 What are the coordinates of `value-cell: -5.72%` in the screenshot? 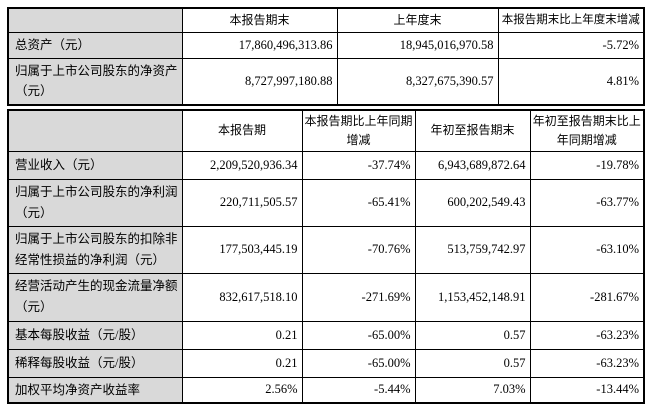 It's located at (571, 45).